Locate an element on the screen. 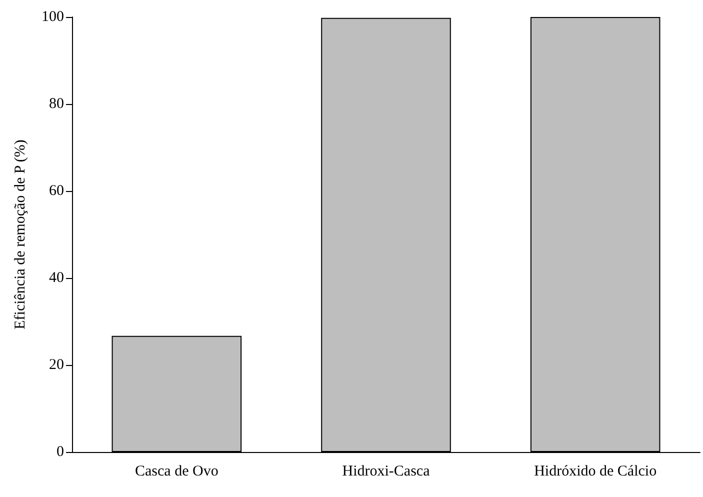  y-tick-label: 20 is located at coordinates (56, 365).